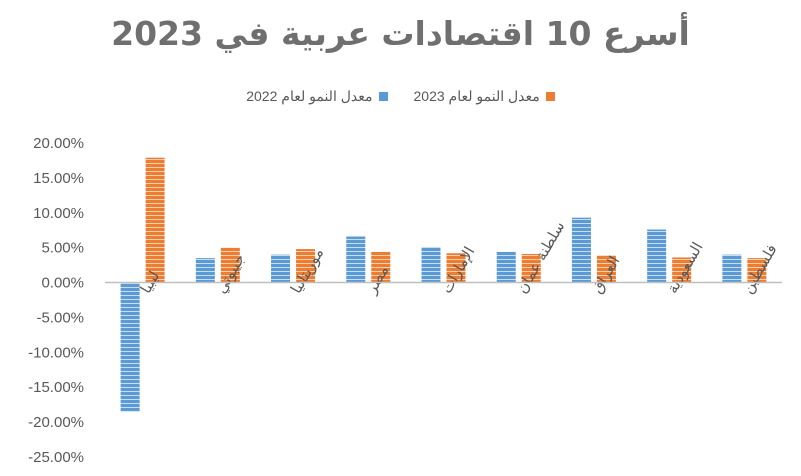 This screenshot has height=476, width=801. What do you see at coordinates (56, 352) in the screenshot?
I see `y-tick-label: -10.00%` at bounding box center [56, 352].